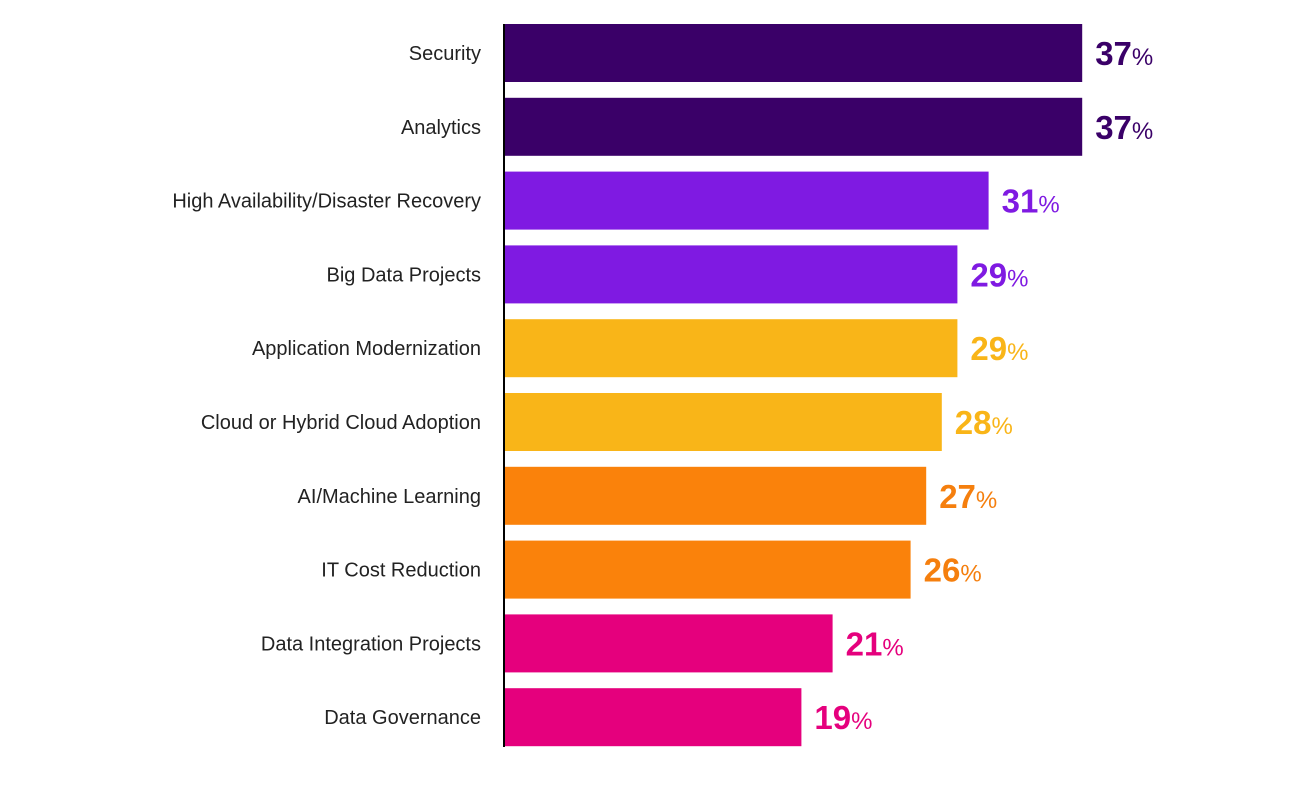  Describe the element at coordinates (716, 495) in the screenshot. I see `bar-ai-machine-learning` at that location.